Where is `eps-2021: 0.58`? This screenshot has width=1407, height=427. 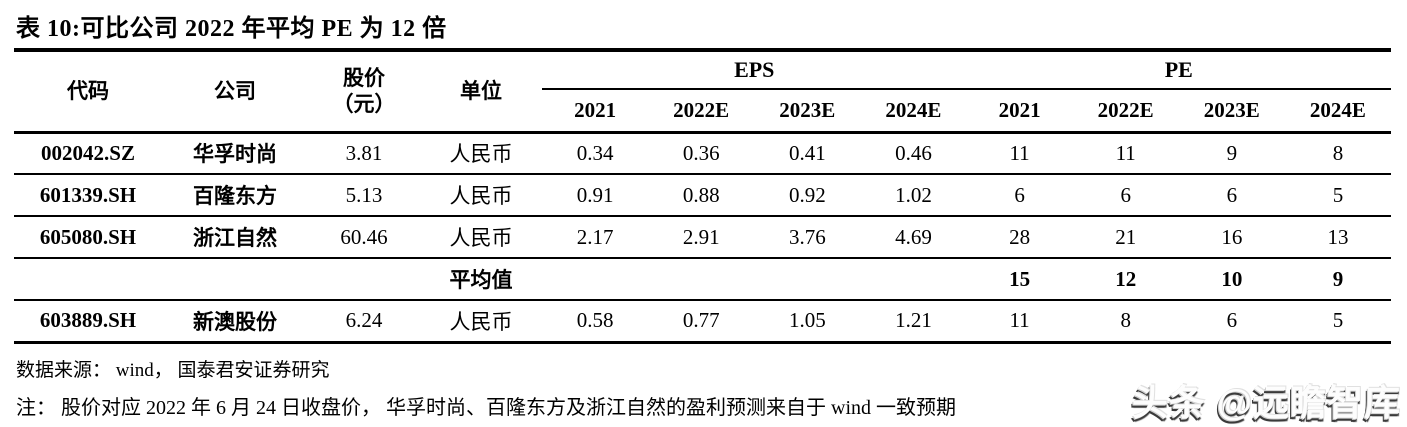 eps-2021: 0.58 is located at coordinates (595, 322).